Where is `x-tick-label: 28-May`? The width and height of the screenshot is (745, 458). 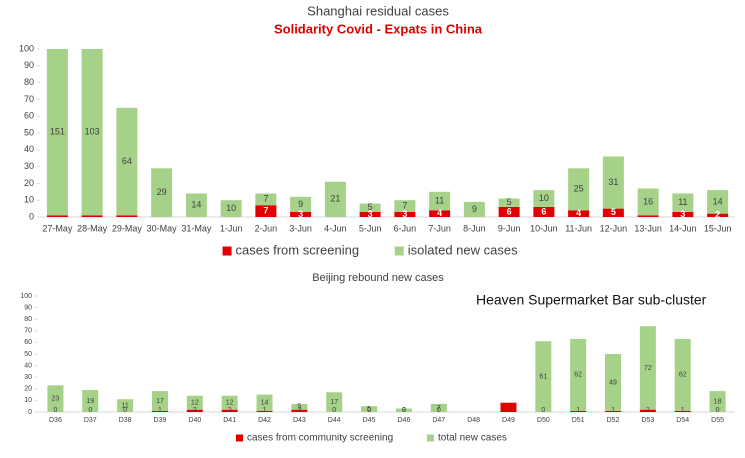
x-tick-label: 28-May is located at coordinates (92, 228).